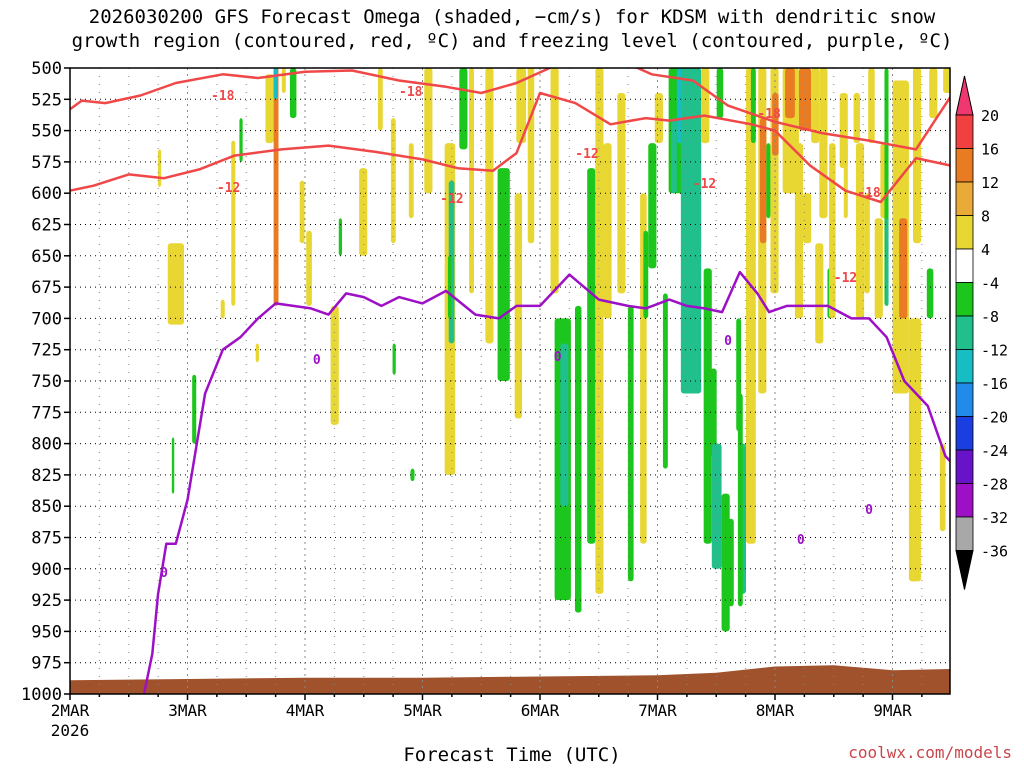 This screenshot has width=1024, height=768. I want to click on x-tick-label: 8MAR, so click(775, 710).